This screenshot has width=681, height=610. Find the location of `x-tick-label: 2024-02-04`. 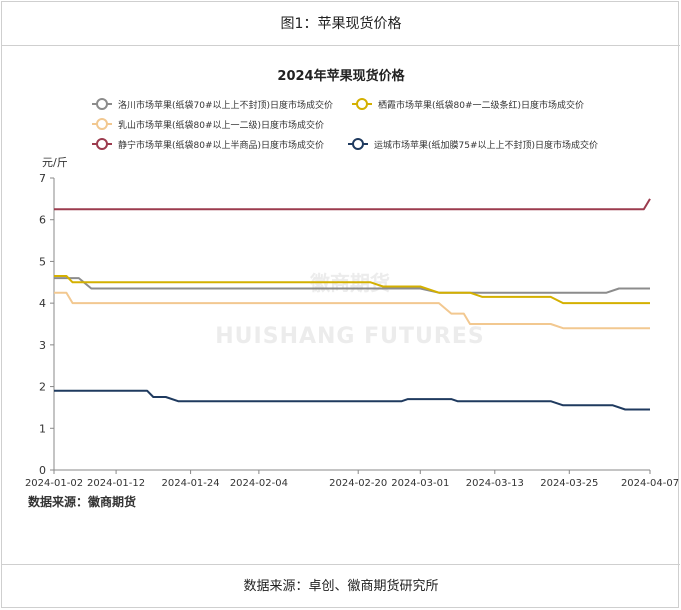

x-tick-label: 2024-02-04 is located at coordinates (259, 483).